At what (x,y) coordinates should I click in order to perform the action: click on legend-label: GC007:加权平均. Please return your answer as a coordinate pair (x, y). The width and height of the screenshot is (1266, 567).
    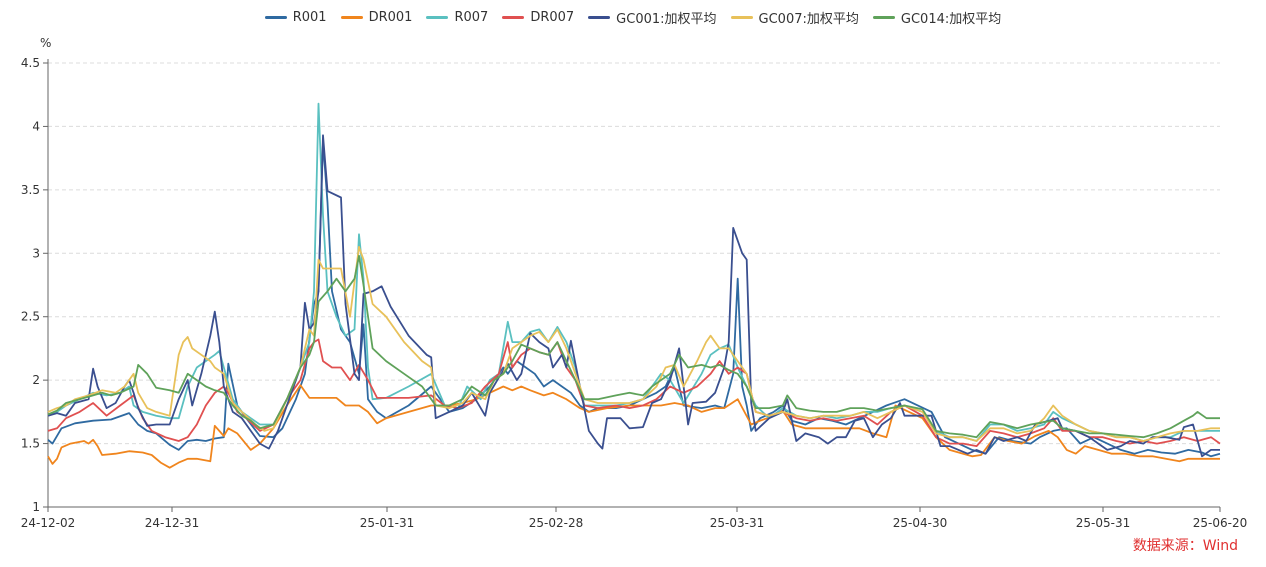
    Looking at the image, I should click on (808, 19).